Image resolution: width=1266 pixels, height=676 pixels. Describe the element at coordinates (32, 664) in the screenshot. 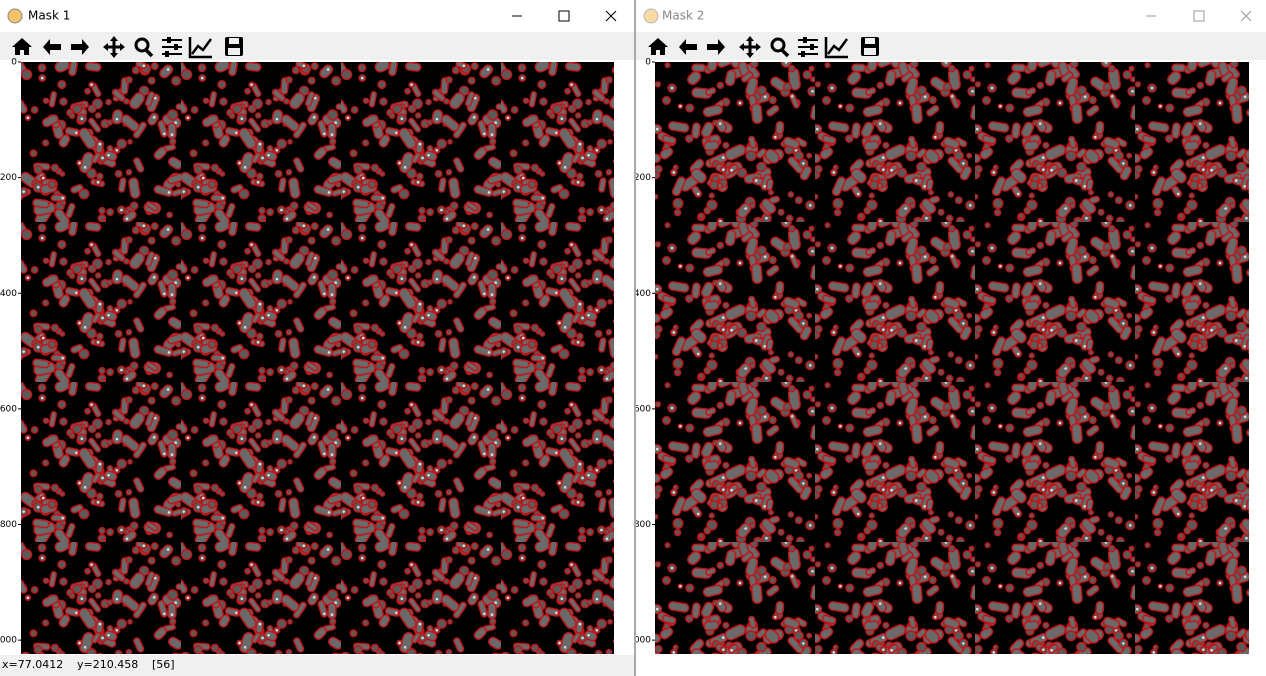

I see `status-x: x=77.0412` at that location.